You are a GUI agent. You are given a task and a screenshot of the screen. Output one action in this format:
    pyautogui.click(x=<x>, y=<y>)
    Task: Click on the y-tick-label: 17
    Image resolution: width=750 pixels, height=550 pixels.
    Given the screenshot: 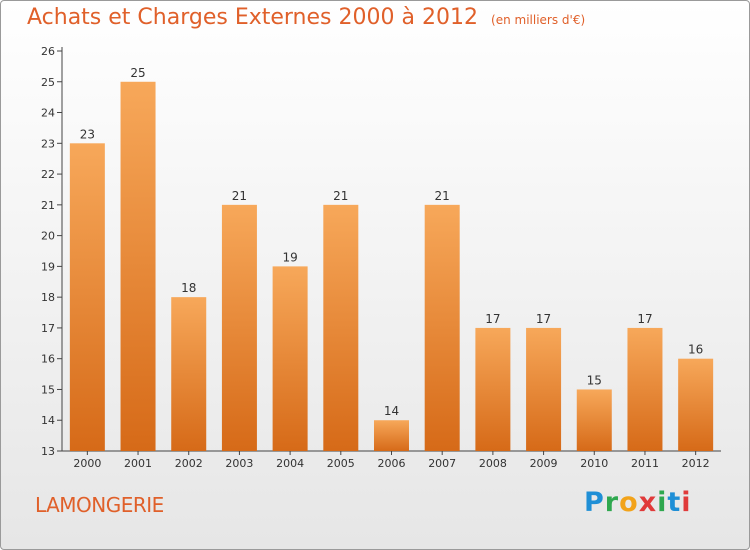 What is the action you would take?
    pyautogui.click(x=48, y=328)
    